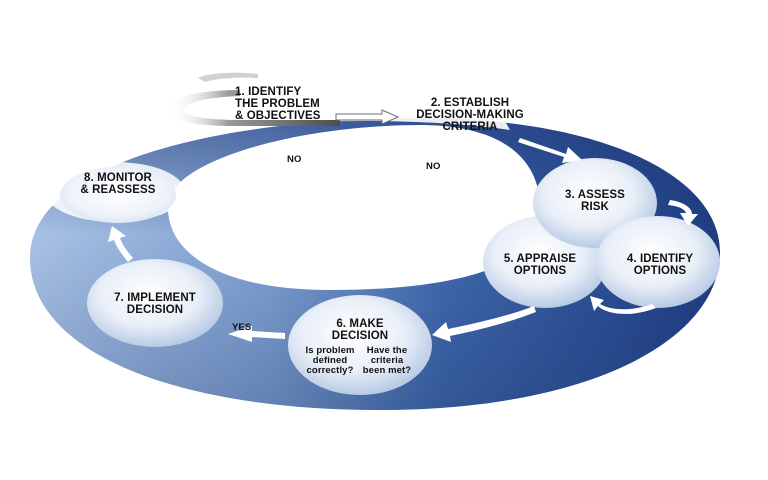  I want to click on step6-label: 6. MAKE DECISION, so click(360, 330).